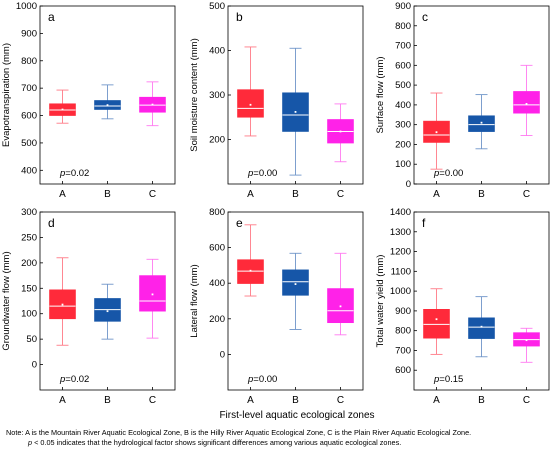 The image size is (550, 450). What do you see at coordinates (194, 300) in the screenshot?
I see `y-axis-label: Lateral flow (mm)` at bounding box center [194, 300].